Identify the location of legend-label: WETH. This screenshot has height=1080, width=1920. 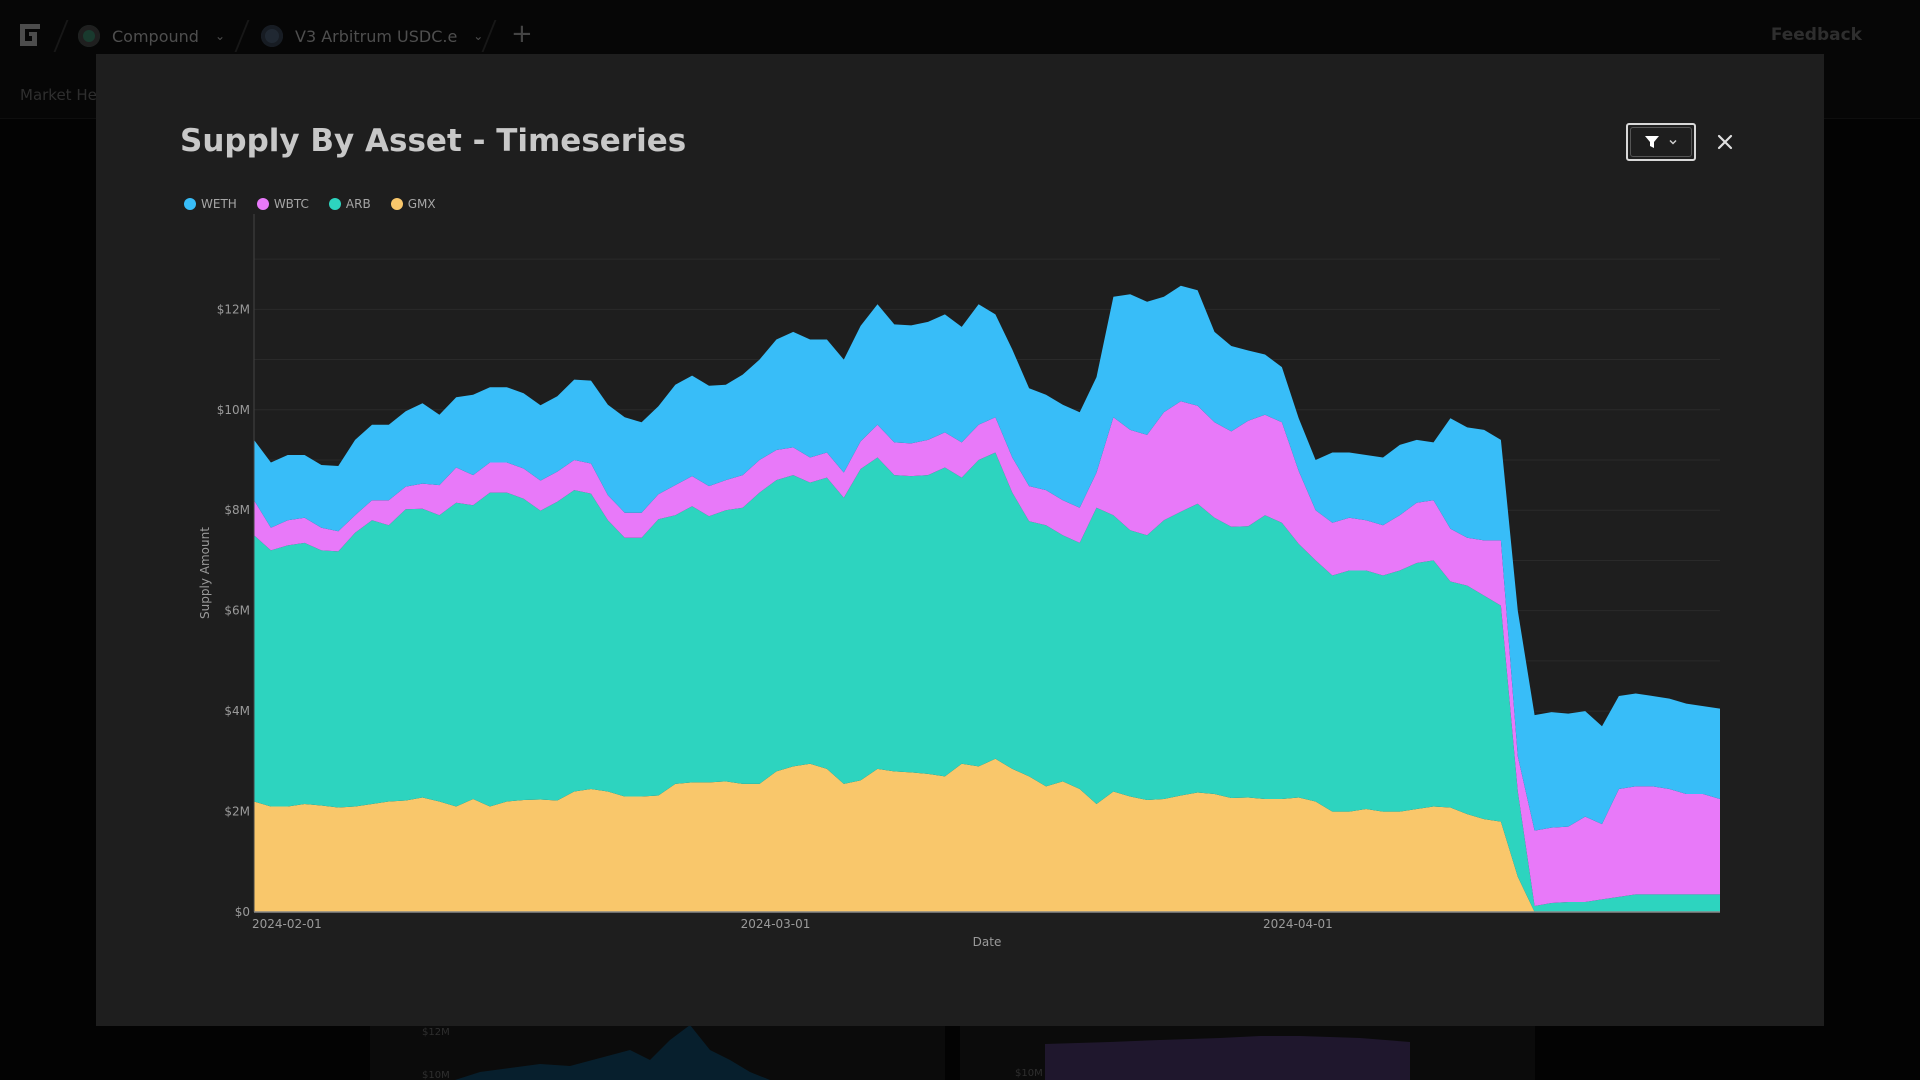
(219, 204).